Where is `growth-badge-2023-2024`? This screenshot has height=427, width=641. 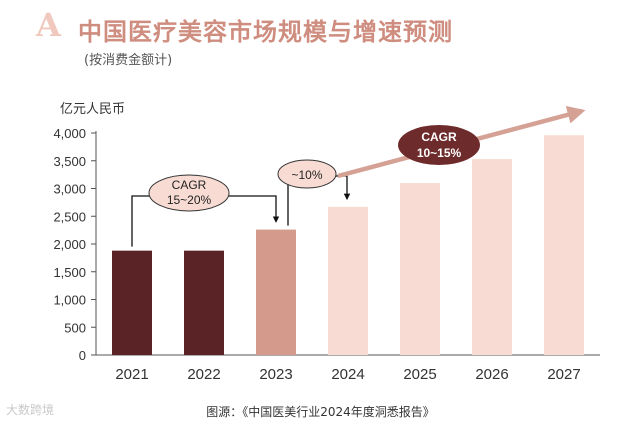
growth-badge-2023-2024 is located at coordinates (307, 174).